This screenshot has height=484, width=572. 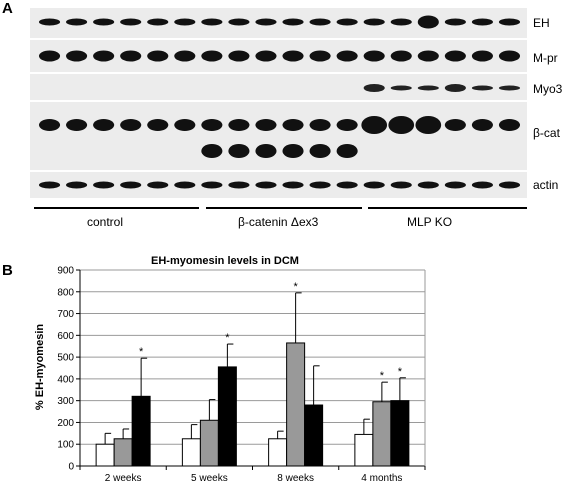 What do you see at coordinates (7, 8) in the screenshot?
I see `panel-a-letter: A` at bounding box center [7, 8].